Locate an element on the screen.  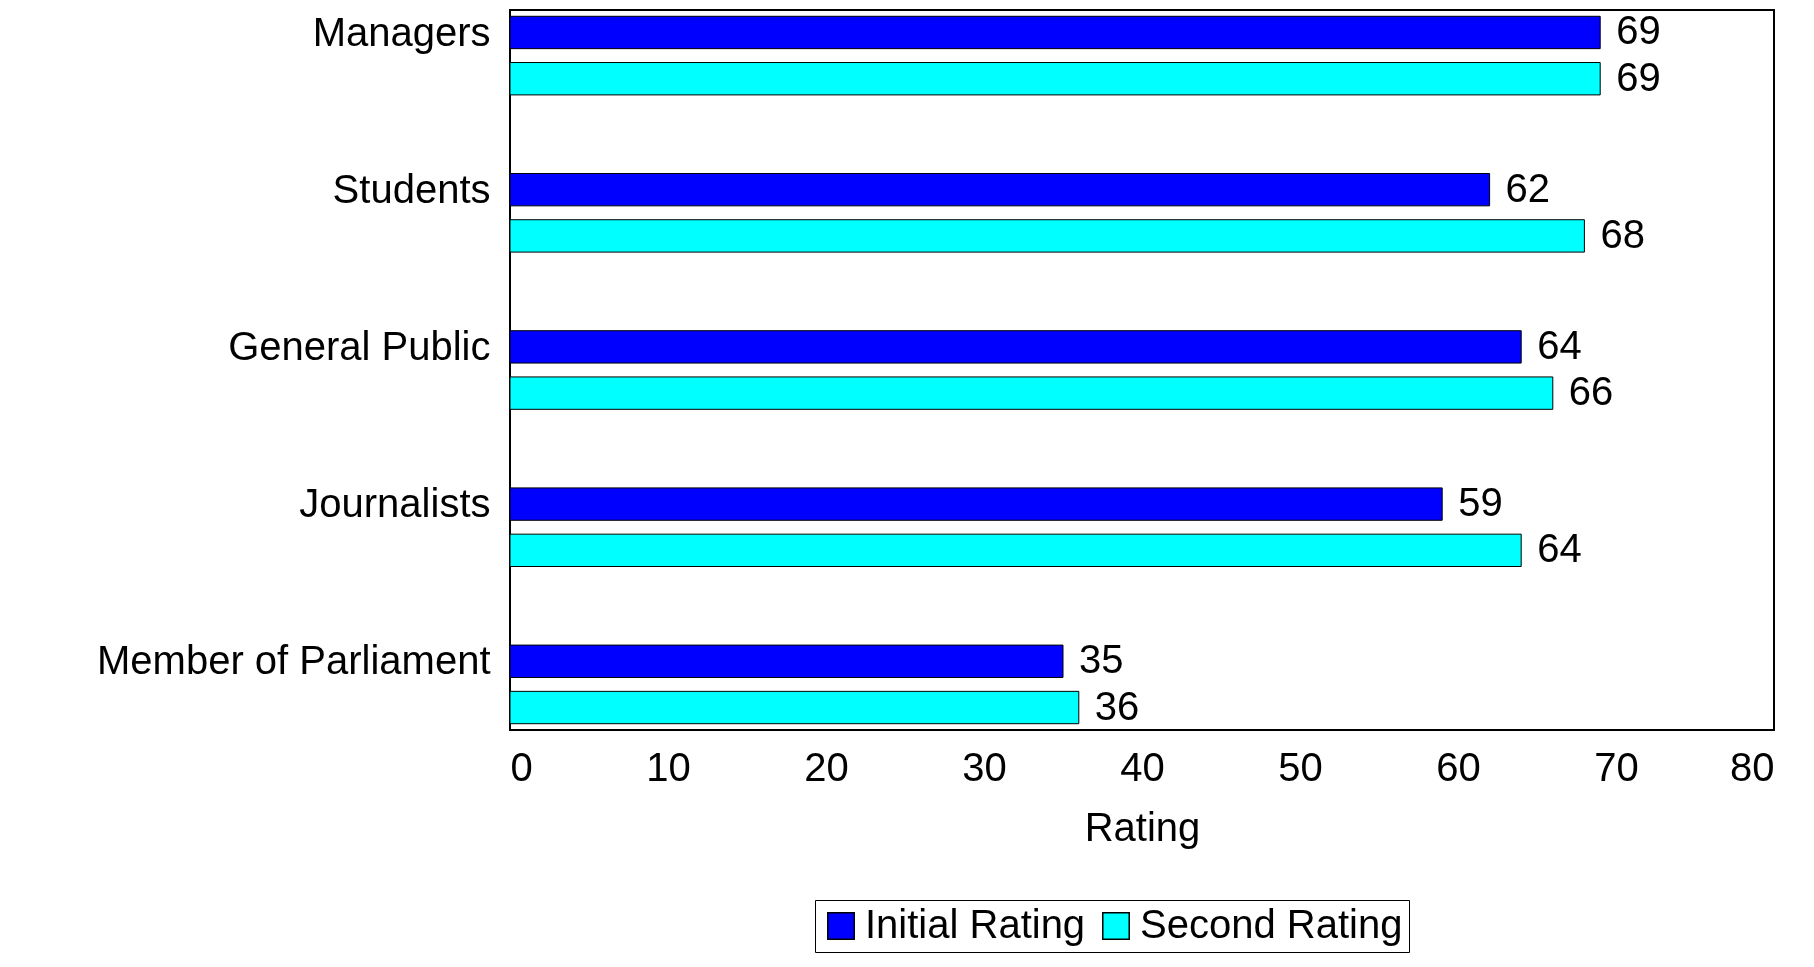
x-tick-label: 10 is located at coordinates (668, 766).